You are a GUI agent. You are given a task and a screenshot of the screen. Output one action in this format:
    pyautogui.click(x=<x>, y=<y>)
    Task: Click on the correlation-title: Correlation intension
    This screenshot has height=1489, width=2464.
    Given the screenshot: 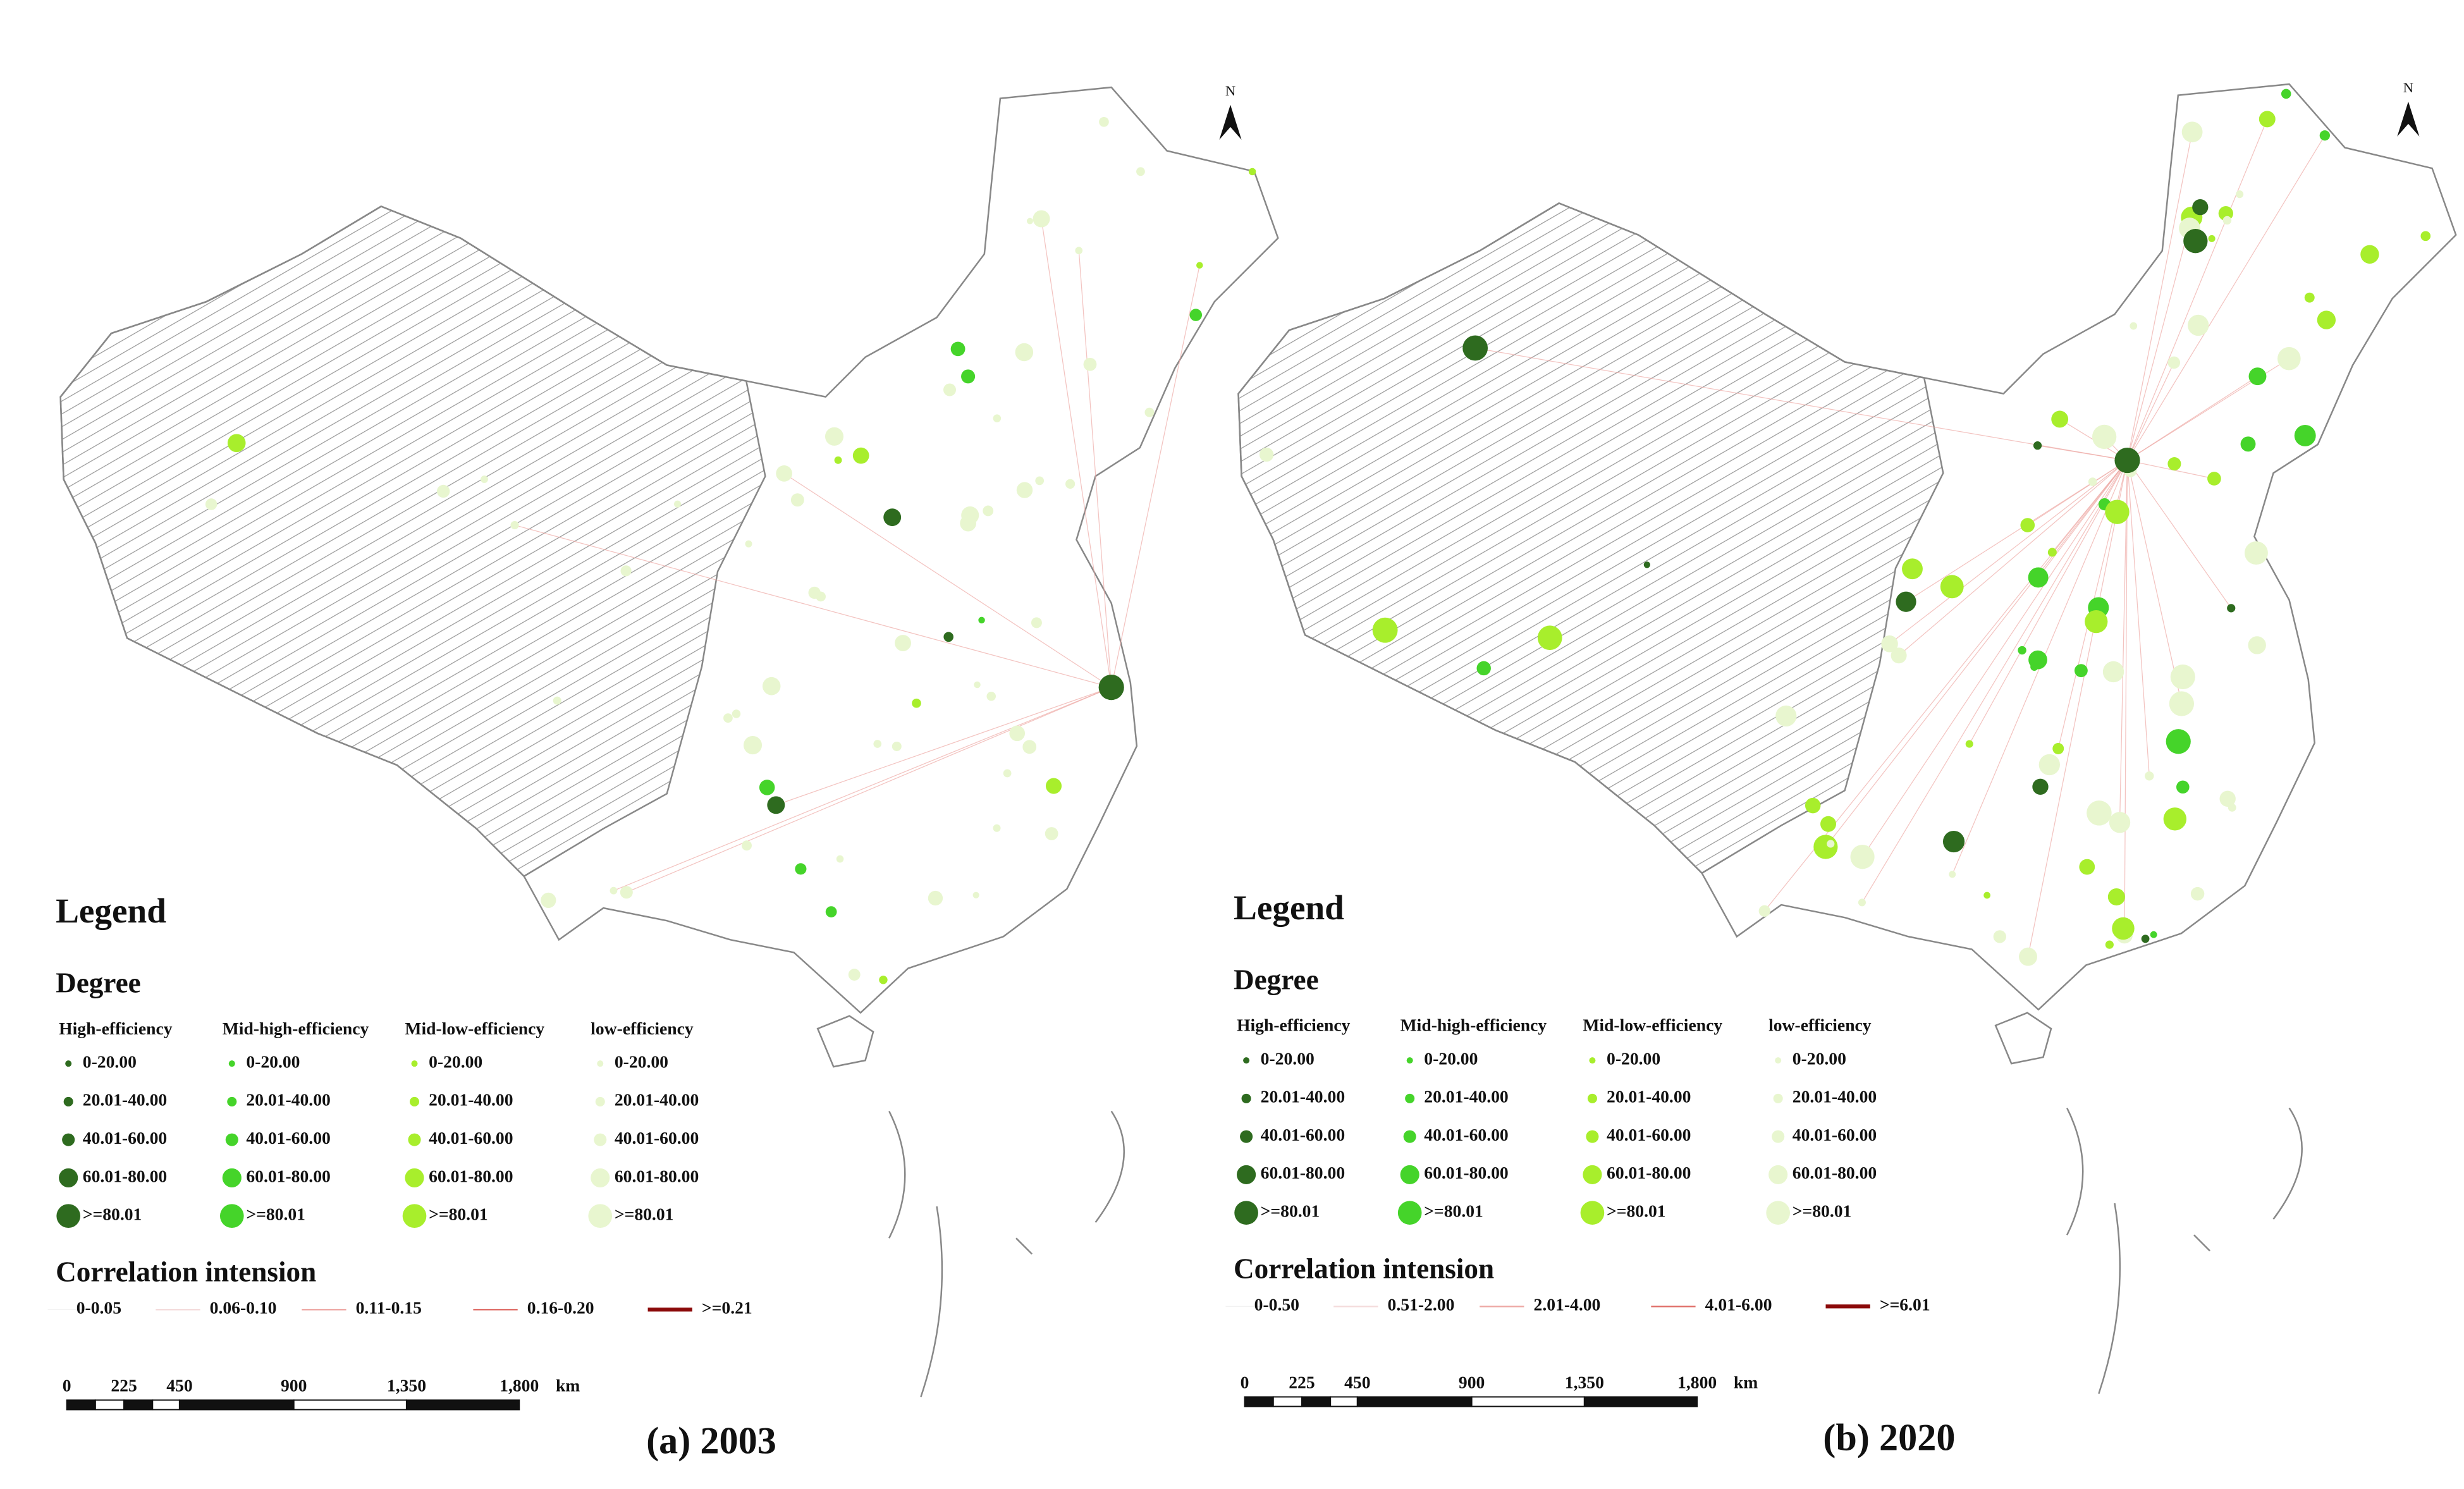 What is the action you would take?
    pyautogui.click(x=1364, y=1268)
    